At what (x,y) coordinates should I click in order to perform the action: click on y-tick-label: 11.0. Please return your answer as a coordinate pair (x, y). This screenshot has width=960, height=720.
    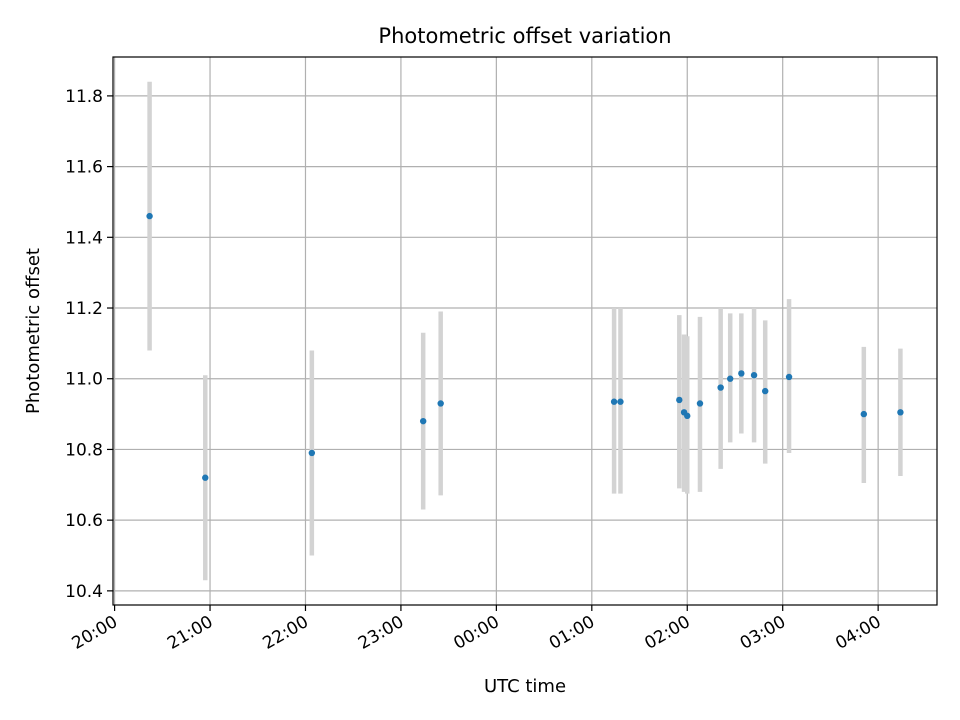
    Looking at the image, I should click on (84, 380).